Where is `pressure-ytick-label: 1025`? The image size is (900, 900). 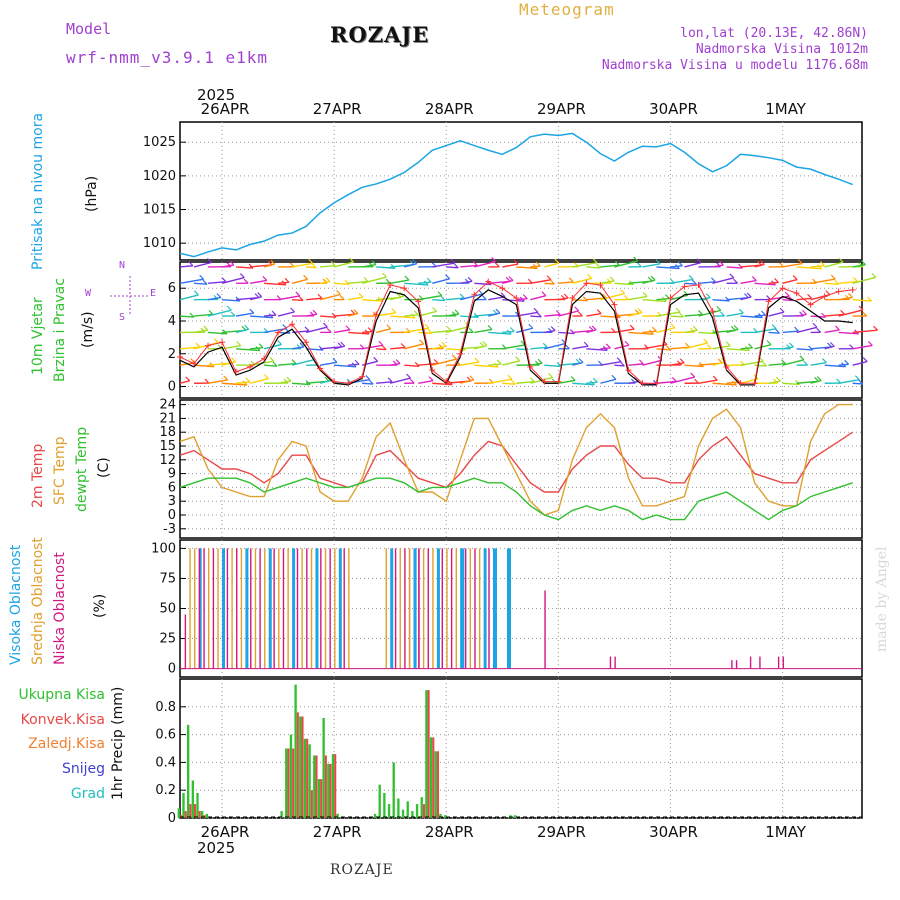
pressure-ytick-label: 1025 is located at coordinates (159, 142).